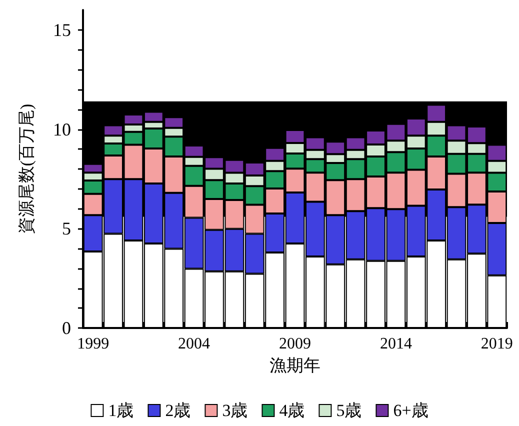 This screenshot has height=426, width=519. I want to click on legend-label: 3歳, so click(235, 410).